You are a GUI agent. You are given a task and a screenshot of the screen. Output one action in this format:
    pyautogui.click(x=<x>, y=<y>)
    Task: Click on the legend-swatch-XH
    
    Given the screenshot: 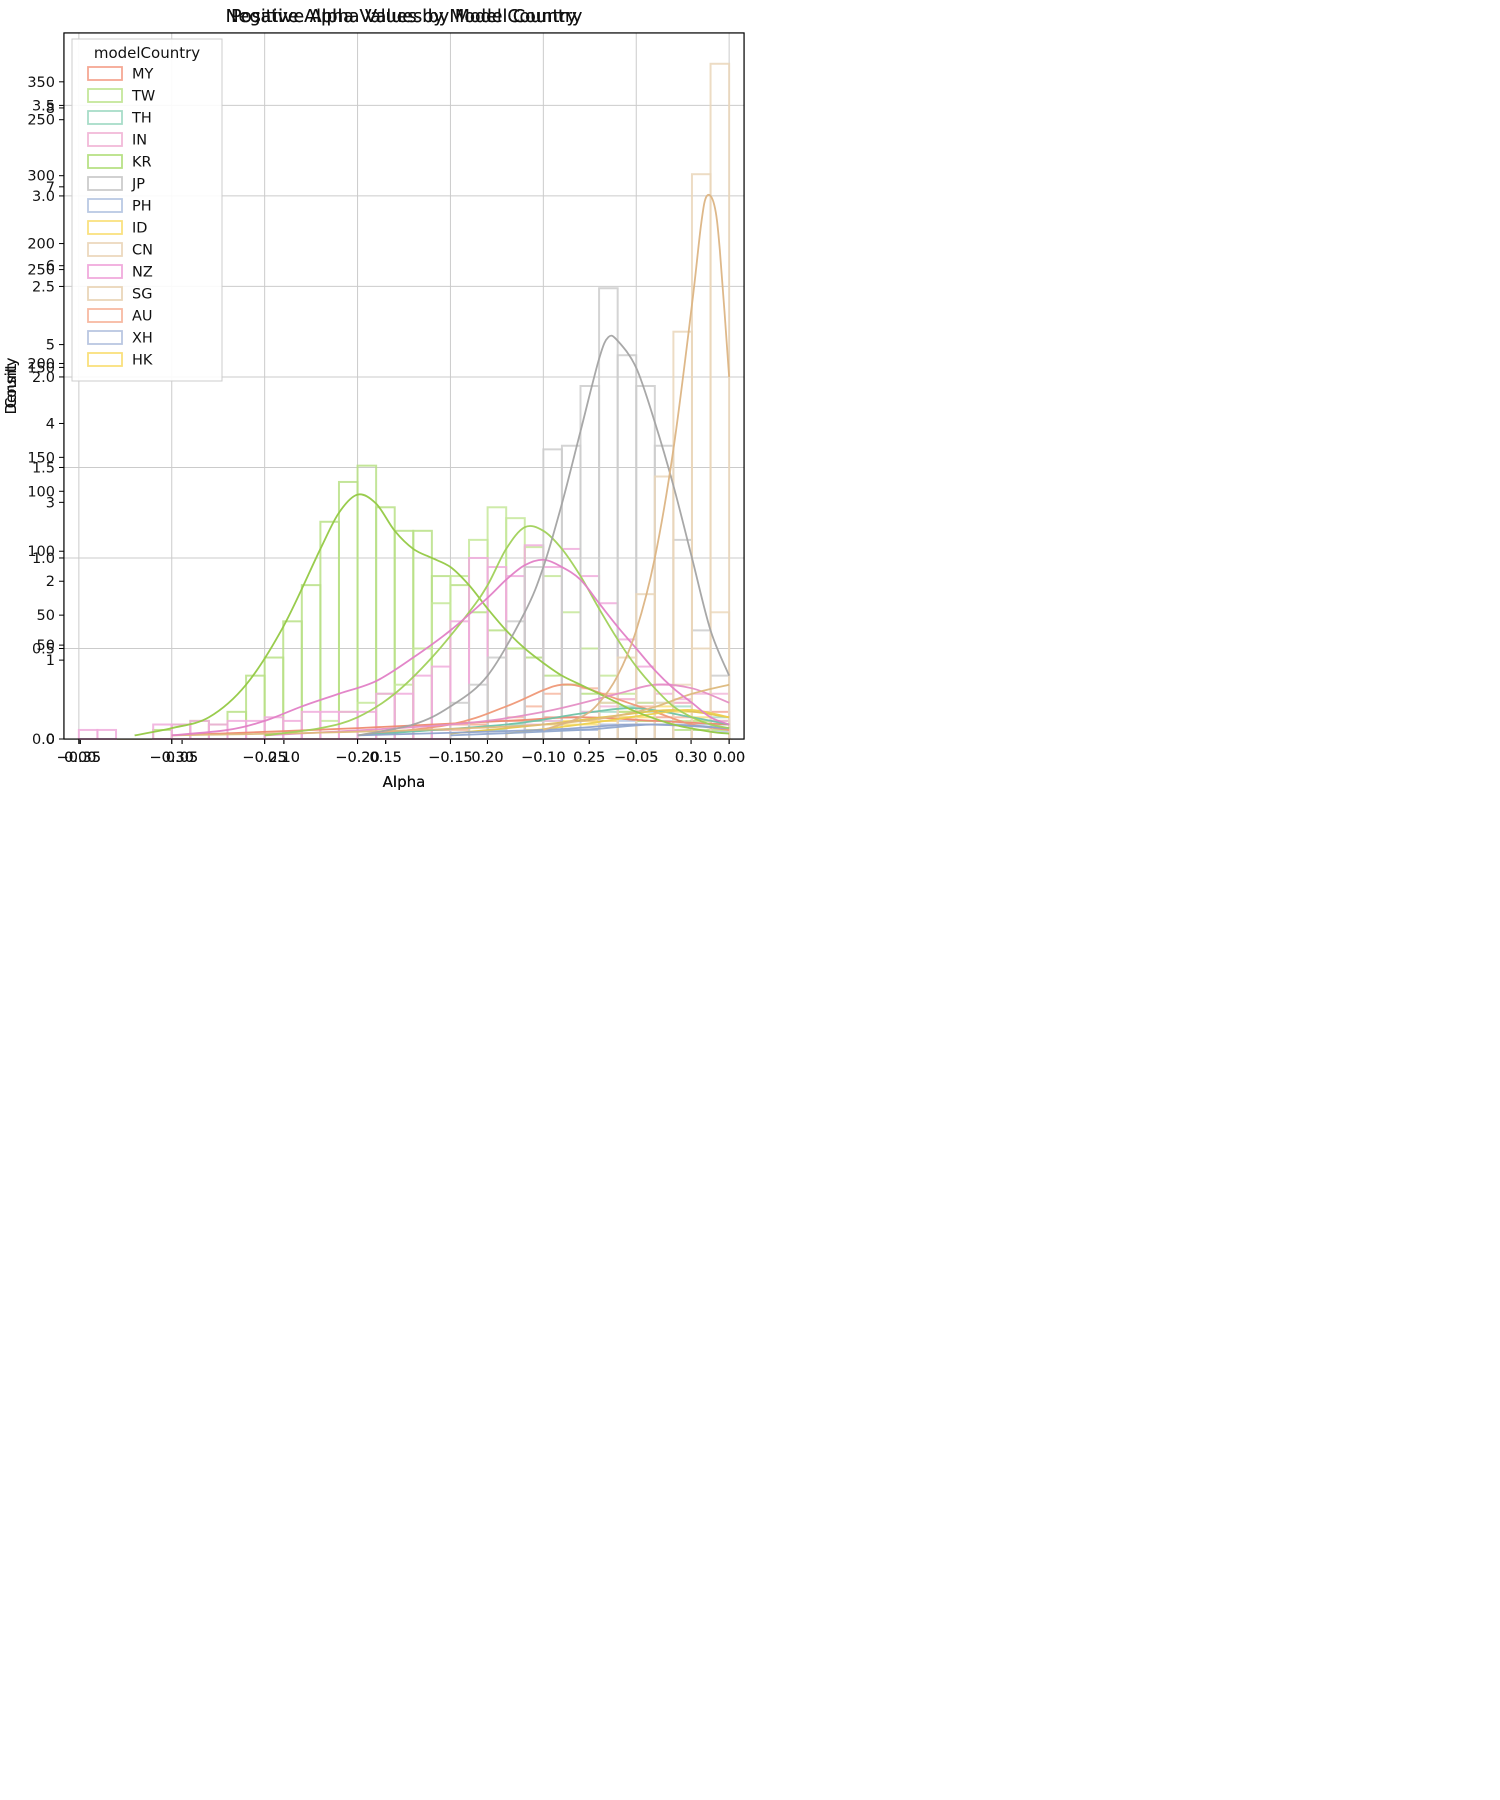 What is the action you would take?
    pyautogui.click(x=105, y=337)
    